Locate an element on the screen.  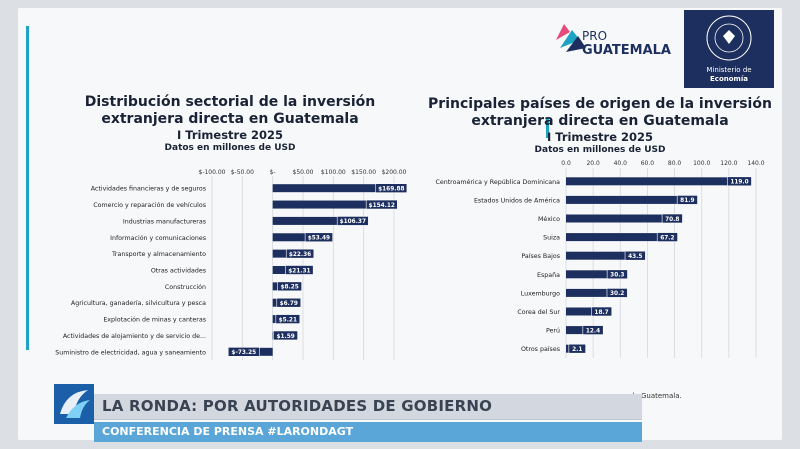
chart1-units: Datos en millones de USD is located at coordinates (230, 148).